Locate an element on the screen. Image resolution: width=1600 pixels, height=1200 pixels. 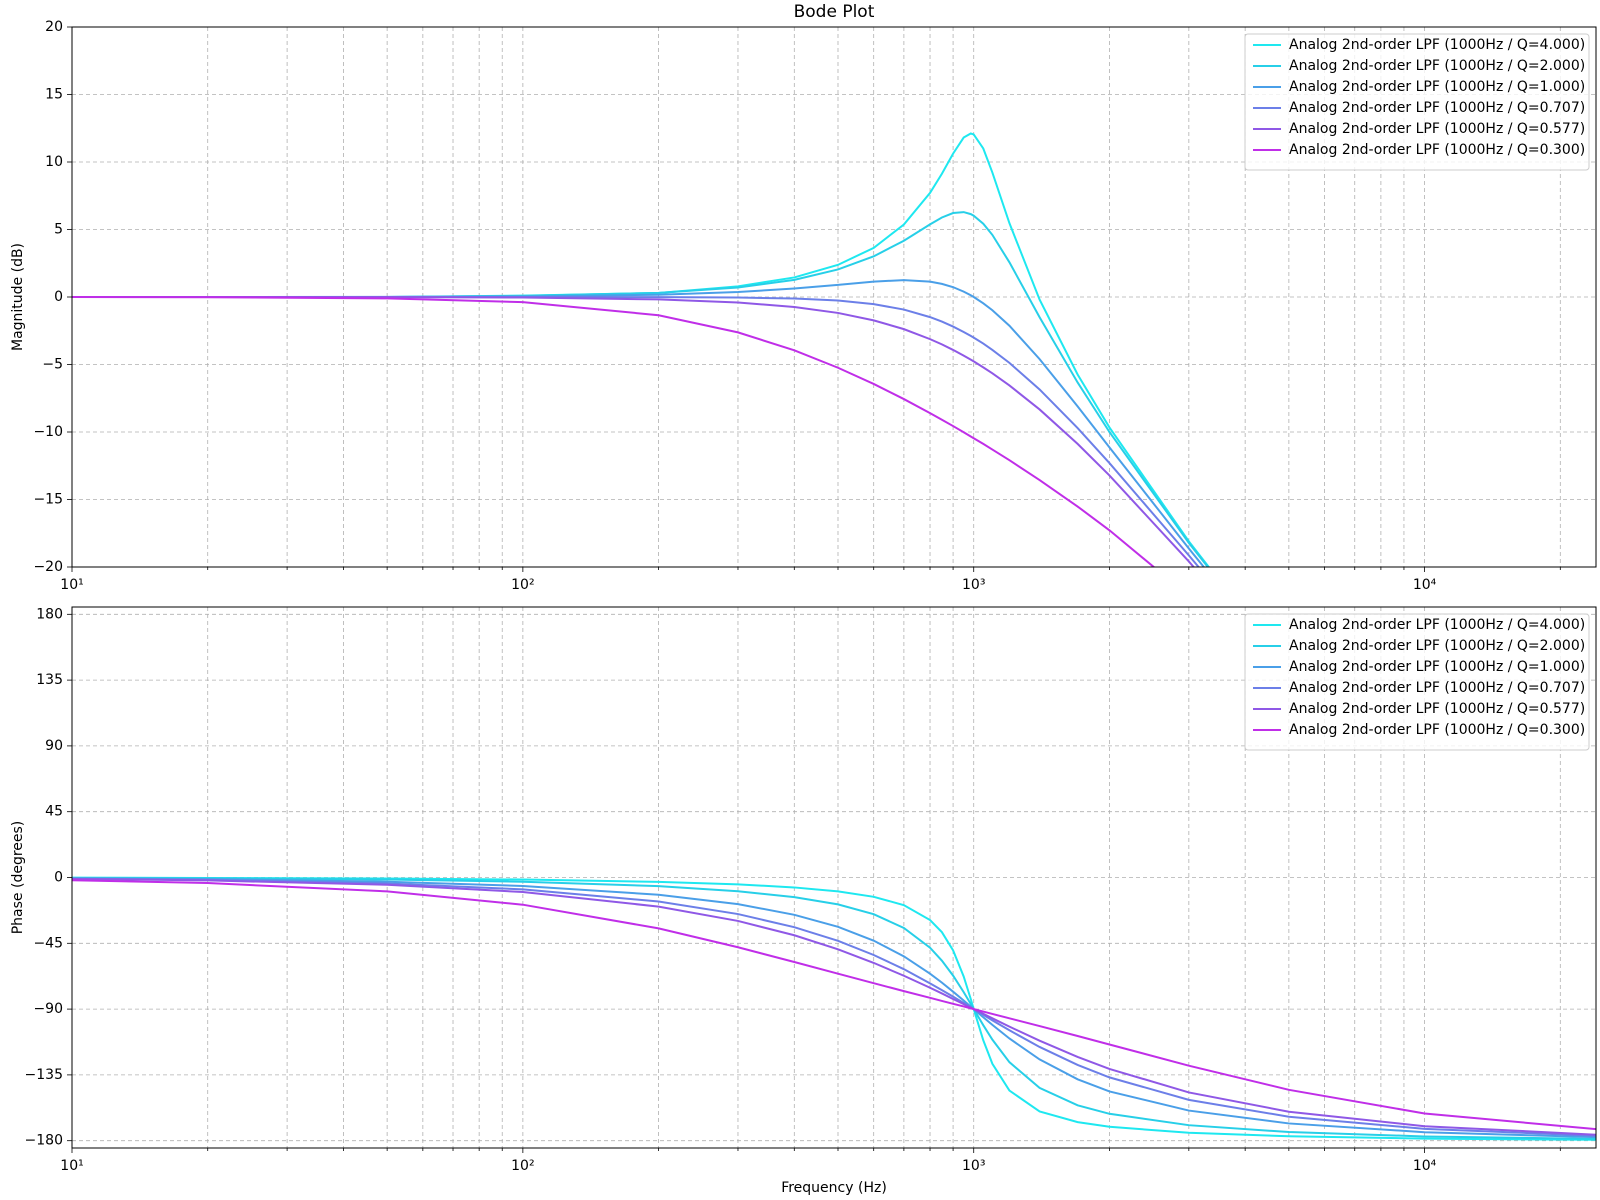
y-tick-label: 180 is located at coordinates (49, 614).